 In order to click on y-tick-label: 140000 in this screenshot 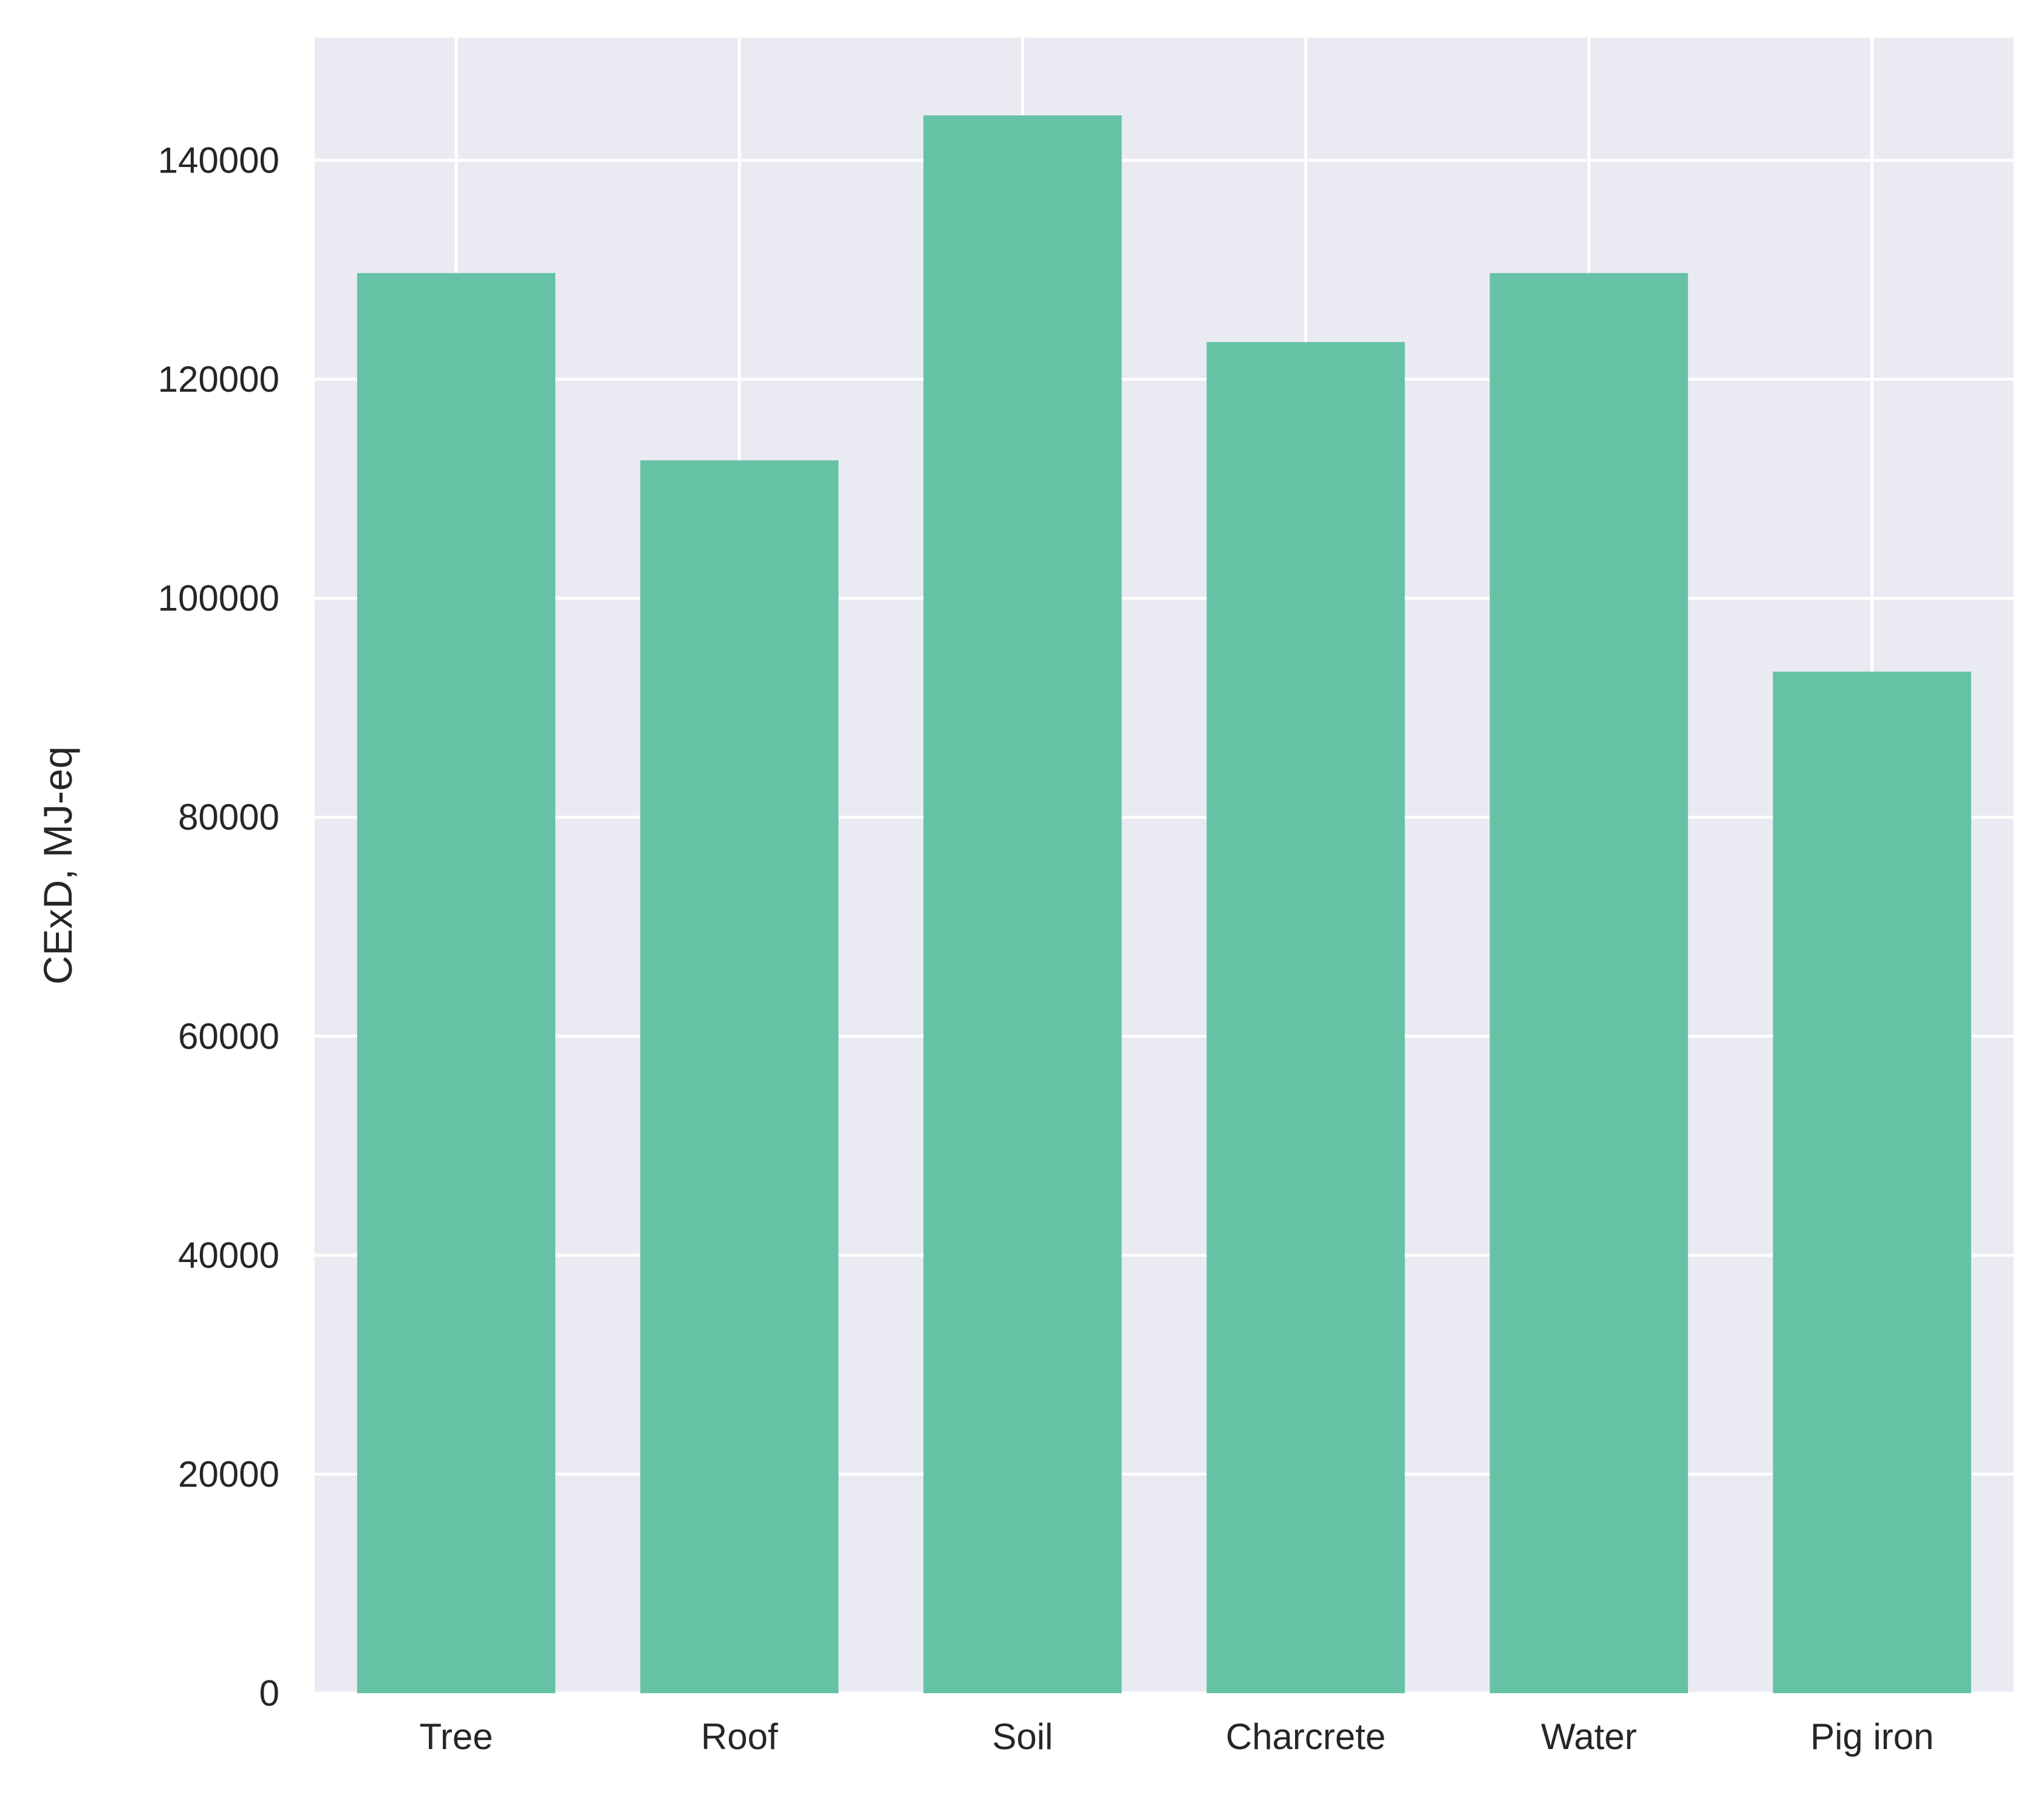, I will do `click(218, 160)`.